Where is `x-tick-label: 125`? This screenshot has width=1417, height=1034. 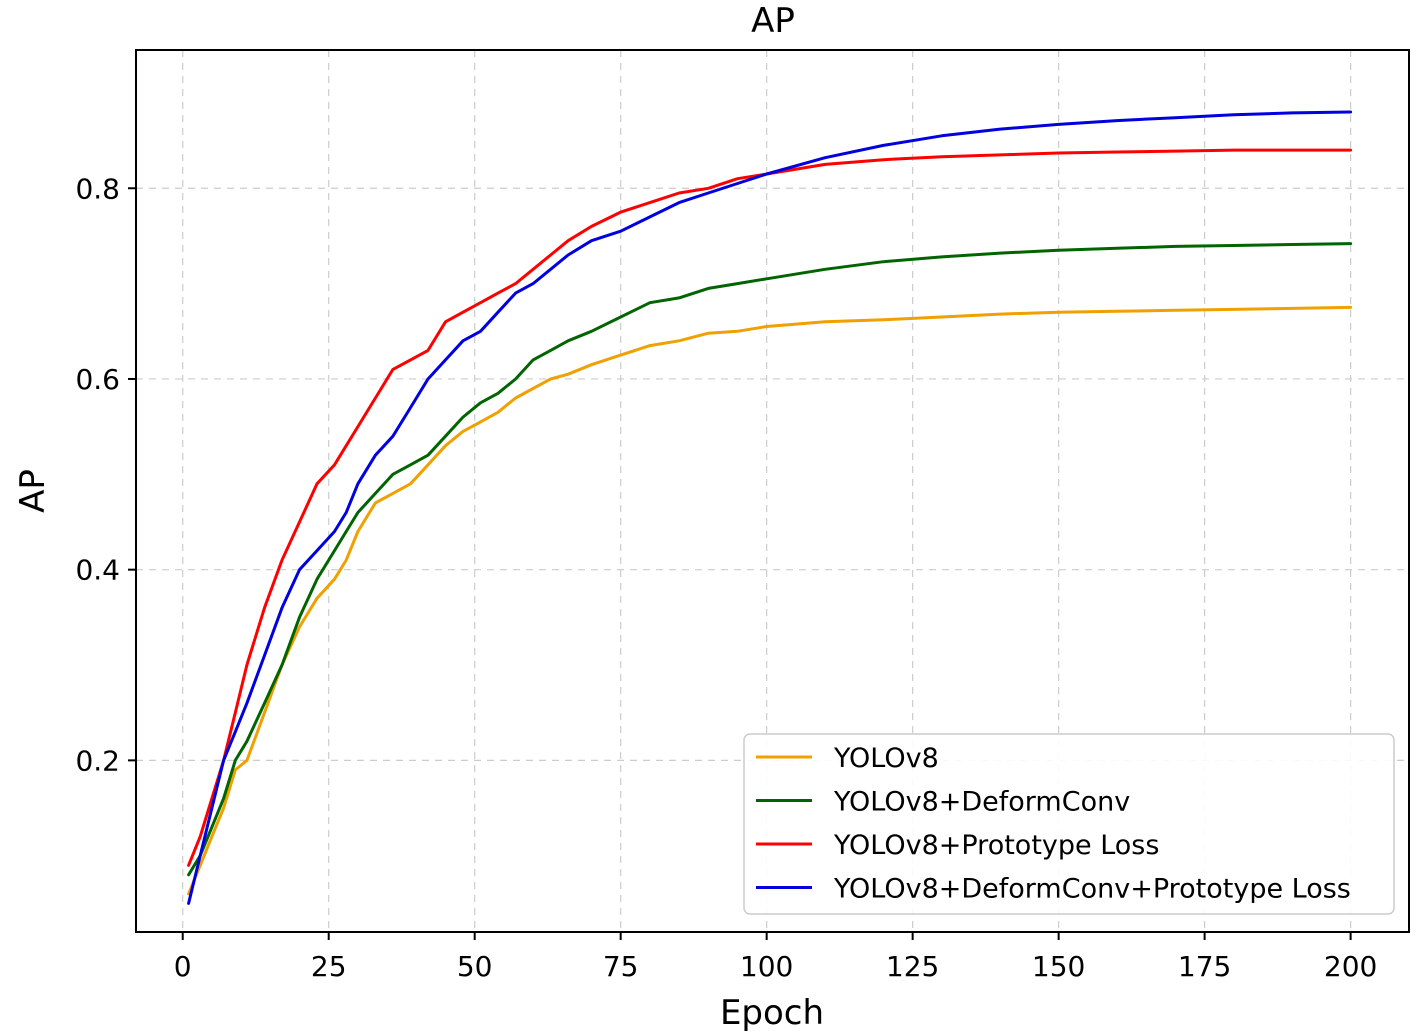
x-tick-label: 125 is located at coordinates (912, 966).